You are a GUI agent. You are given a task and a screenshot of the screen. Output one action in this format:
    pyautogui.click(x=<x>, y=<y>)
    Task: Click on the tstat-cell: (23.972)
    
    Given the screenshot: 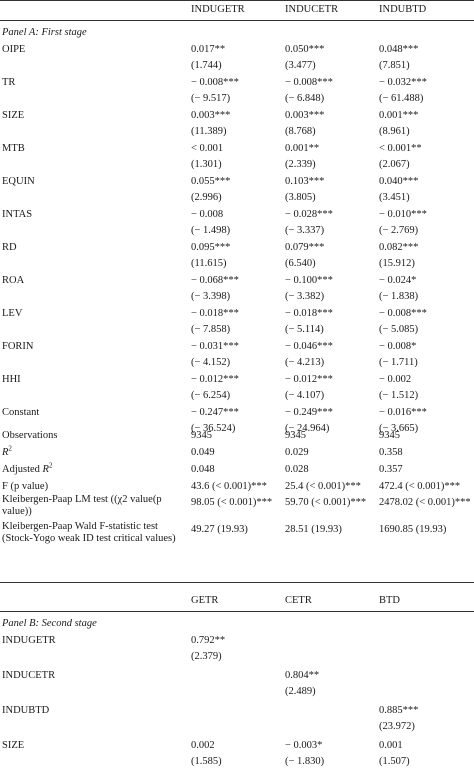 What is the action you would take?
    pyautogui.click(x=397, y=726)
    